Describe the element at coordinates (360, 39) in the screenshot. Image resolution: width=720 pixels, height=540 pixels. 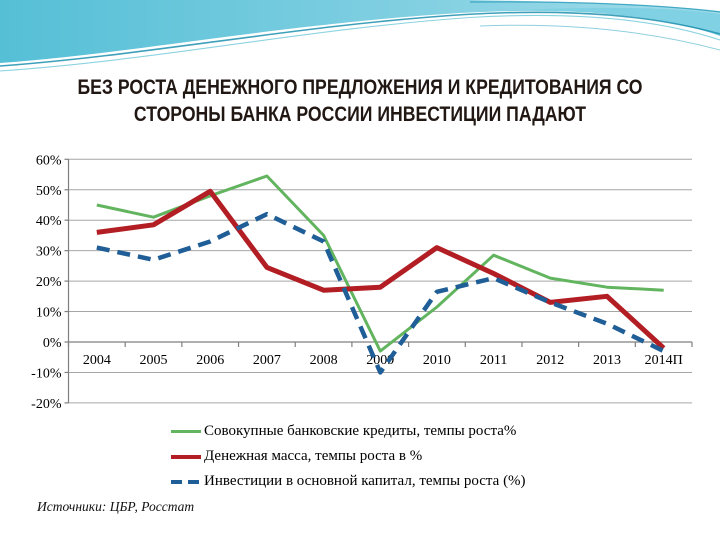
I see `wave-accent-line` at that location.